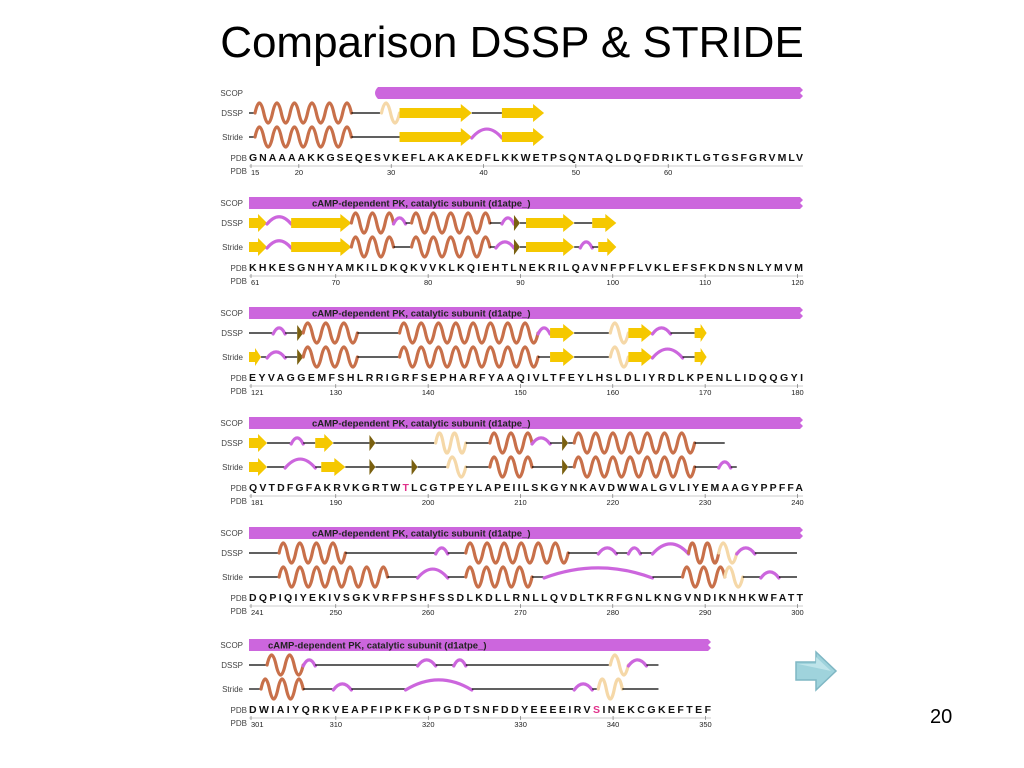  Describe the element at coordinates (428, 502) in the screenshot. I see `residue-number: 200` at that location.